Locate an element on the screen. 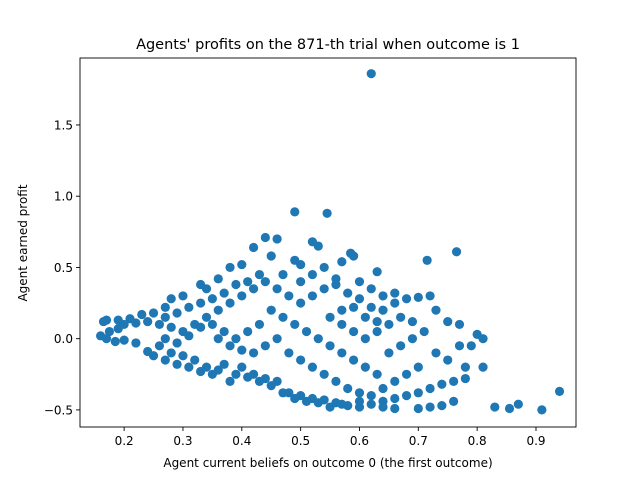 The width and height of the screenshot is (640, 484). y-tick-label: 1.0 is located at coordinates (63, 197).